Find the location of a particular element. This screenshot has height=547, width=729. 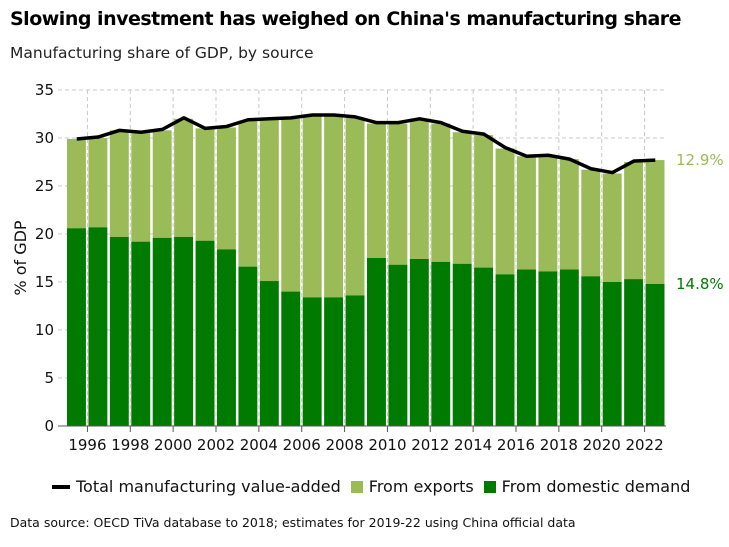

bar-domestic-1995 is located at coordinates (76, 327).